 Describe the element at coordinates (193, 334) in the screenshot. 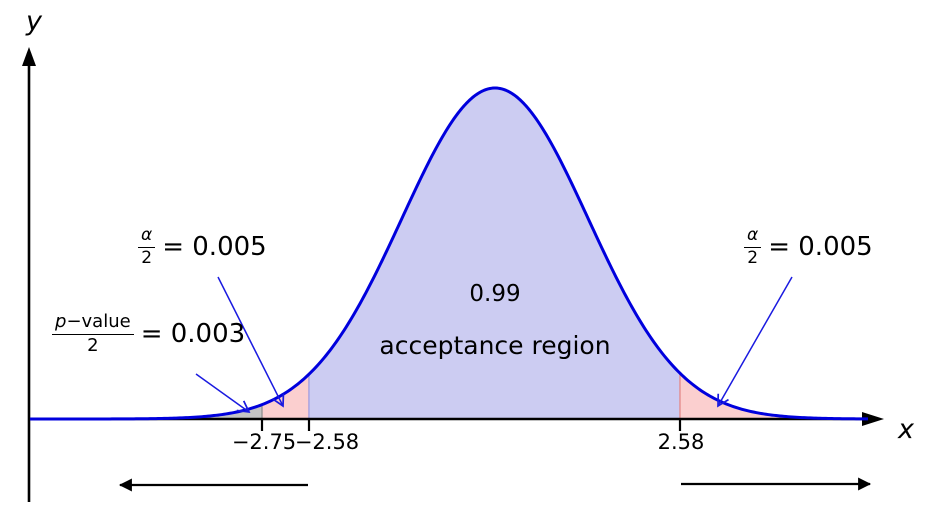

I see `p-value-value: = 0.003` at that location.